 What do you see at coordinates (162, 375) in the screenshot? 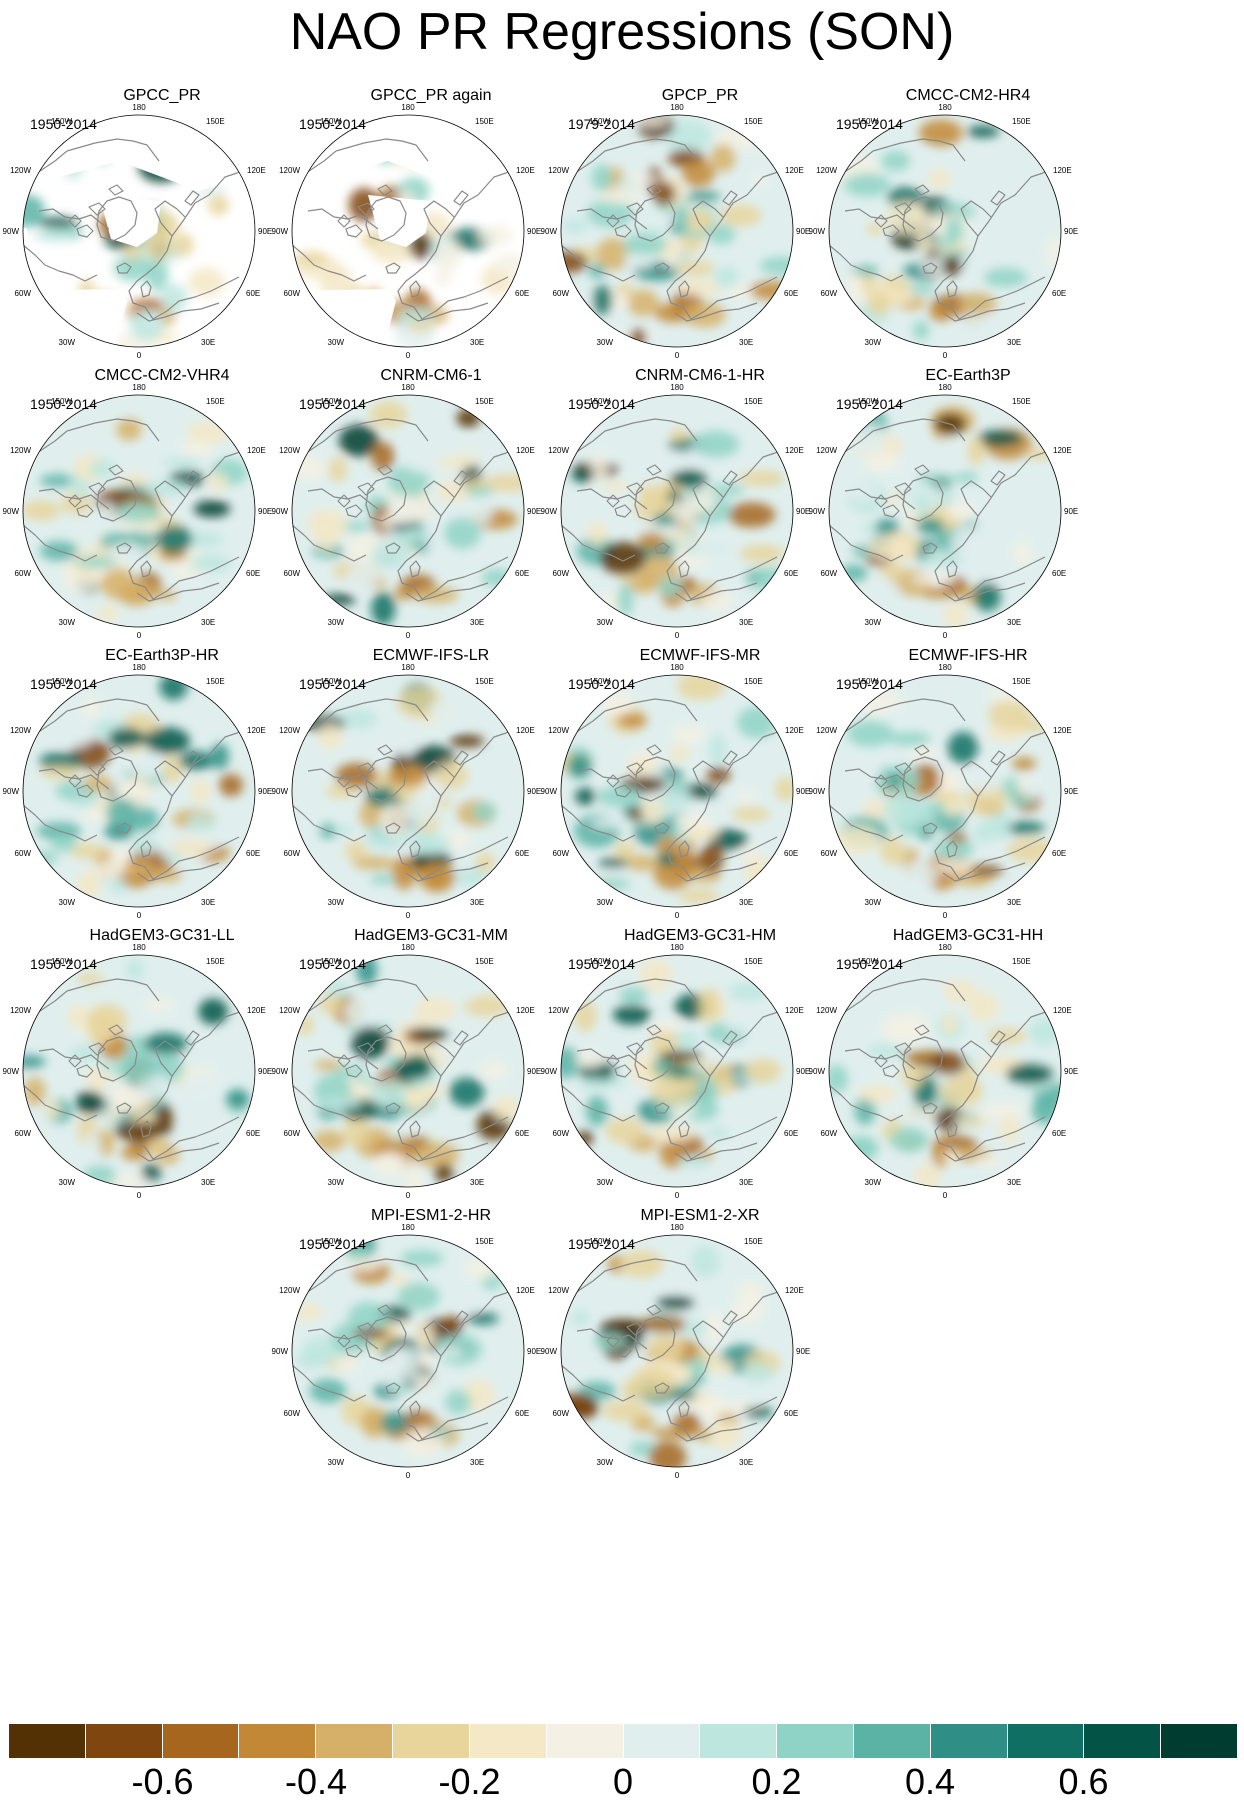
I see `panel-title: CMCC-CM2-VHR4` at bounding box center [162, 375].